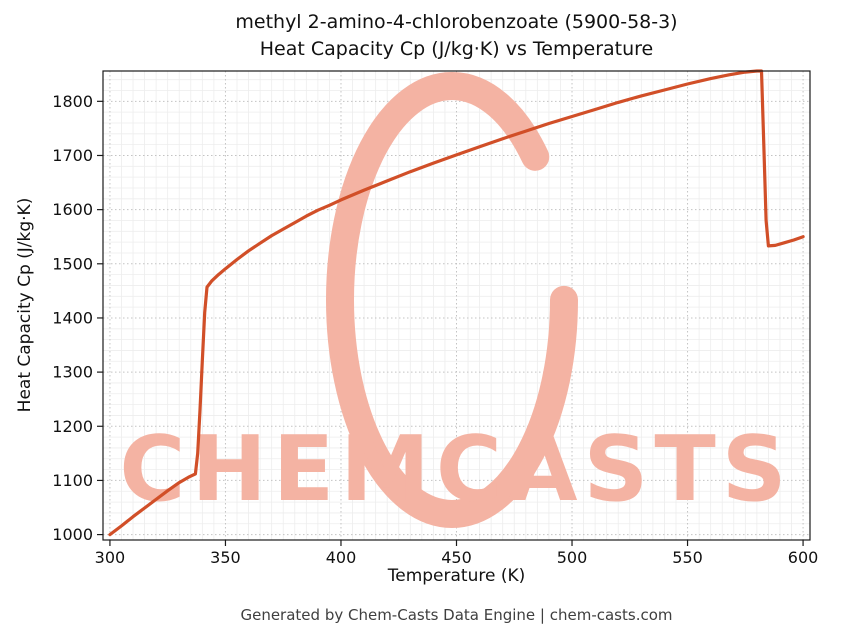  Describe the element at coordinates (72, 317) in the screenshot. I see `y-tick-label: 1400` at that location.